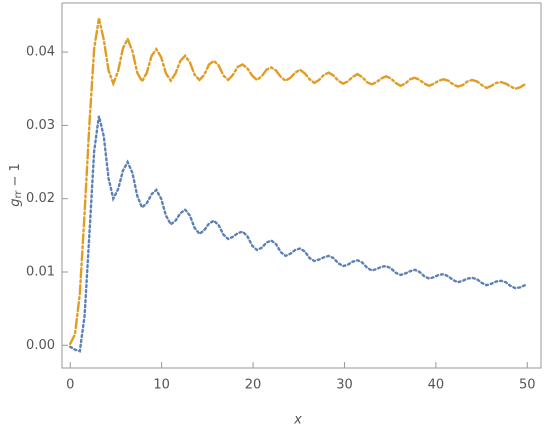  I want to click on y-label-symbol: g, so click(15, 203).